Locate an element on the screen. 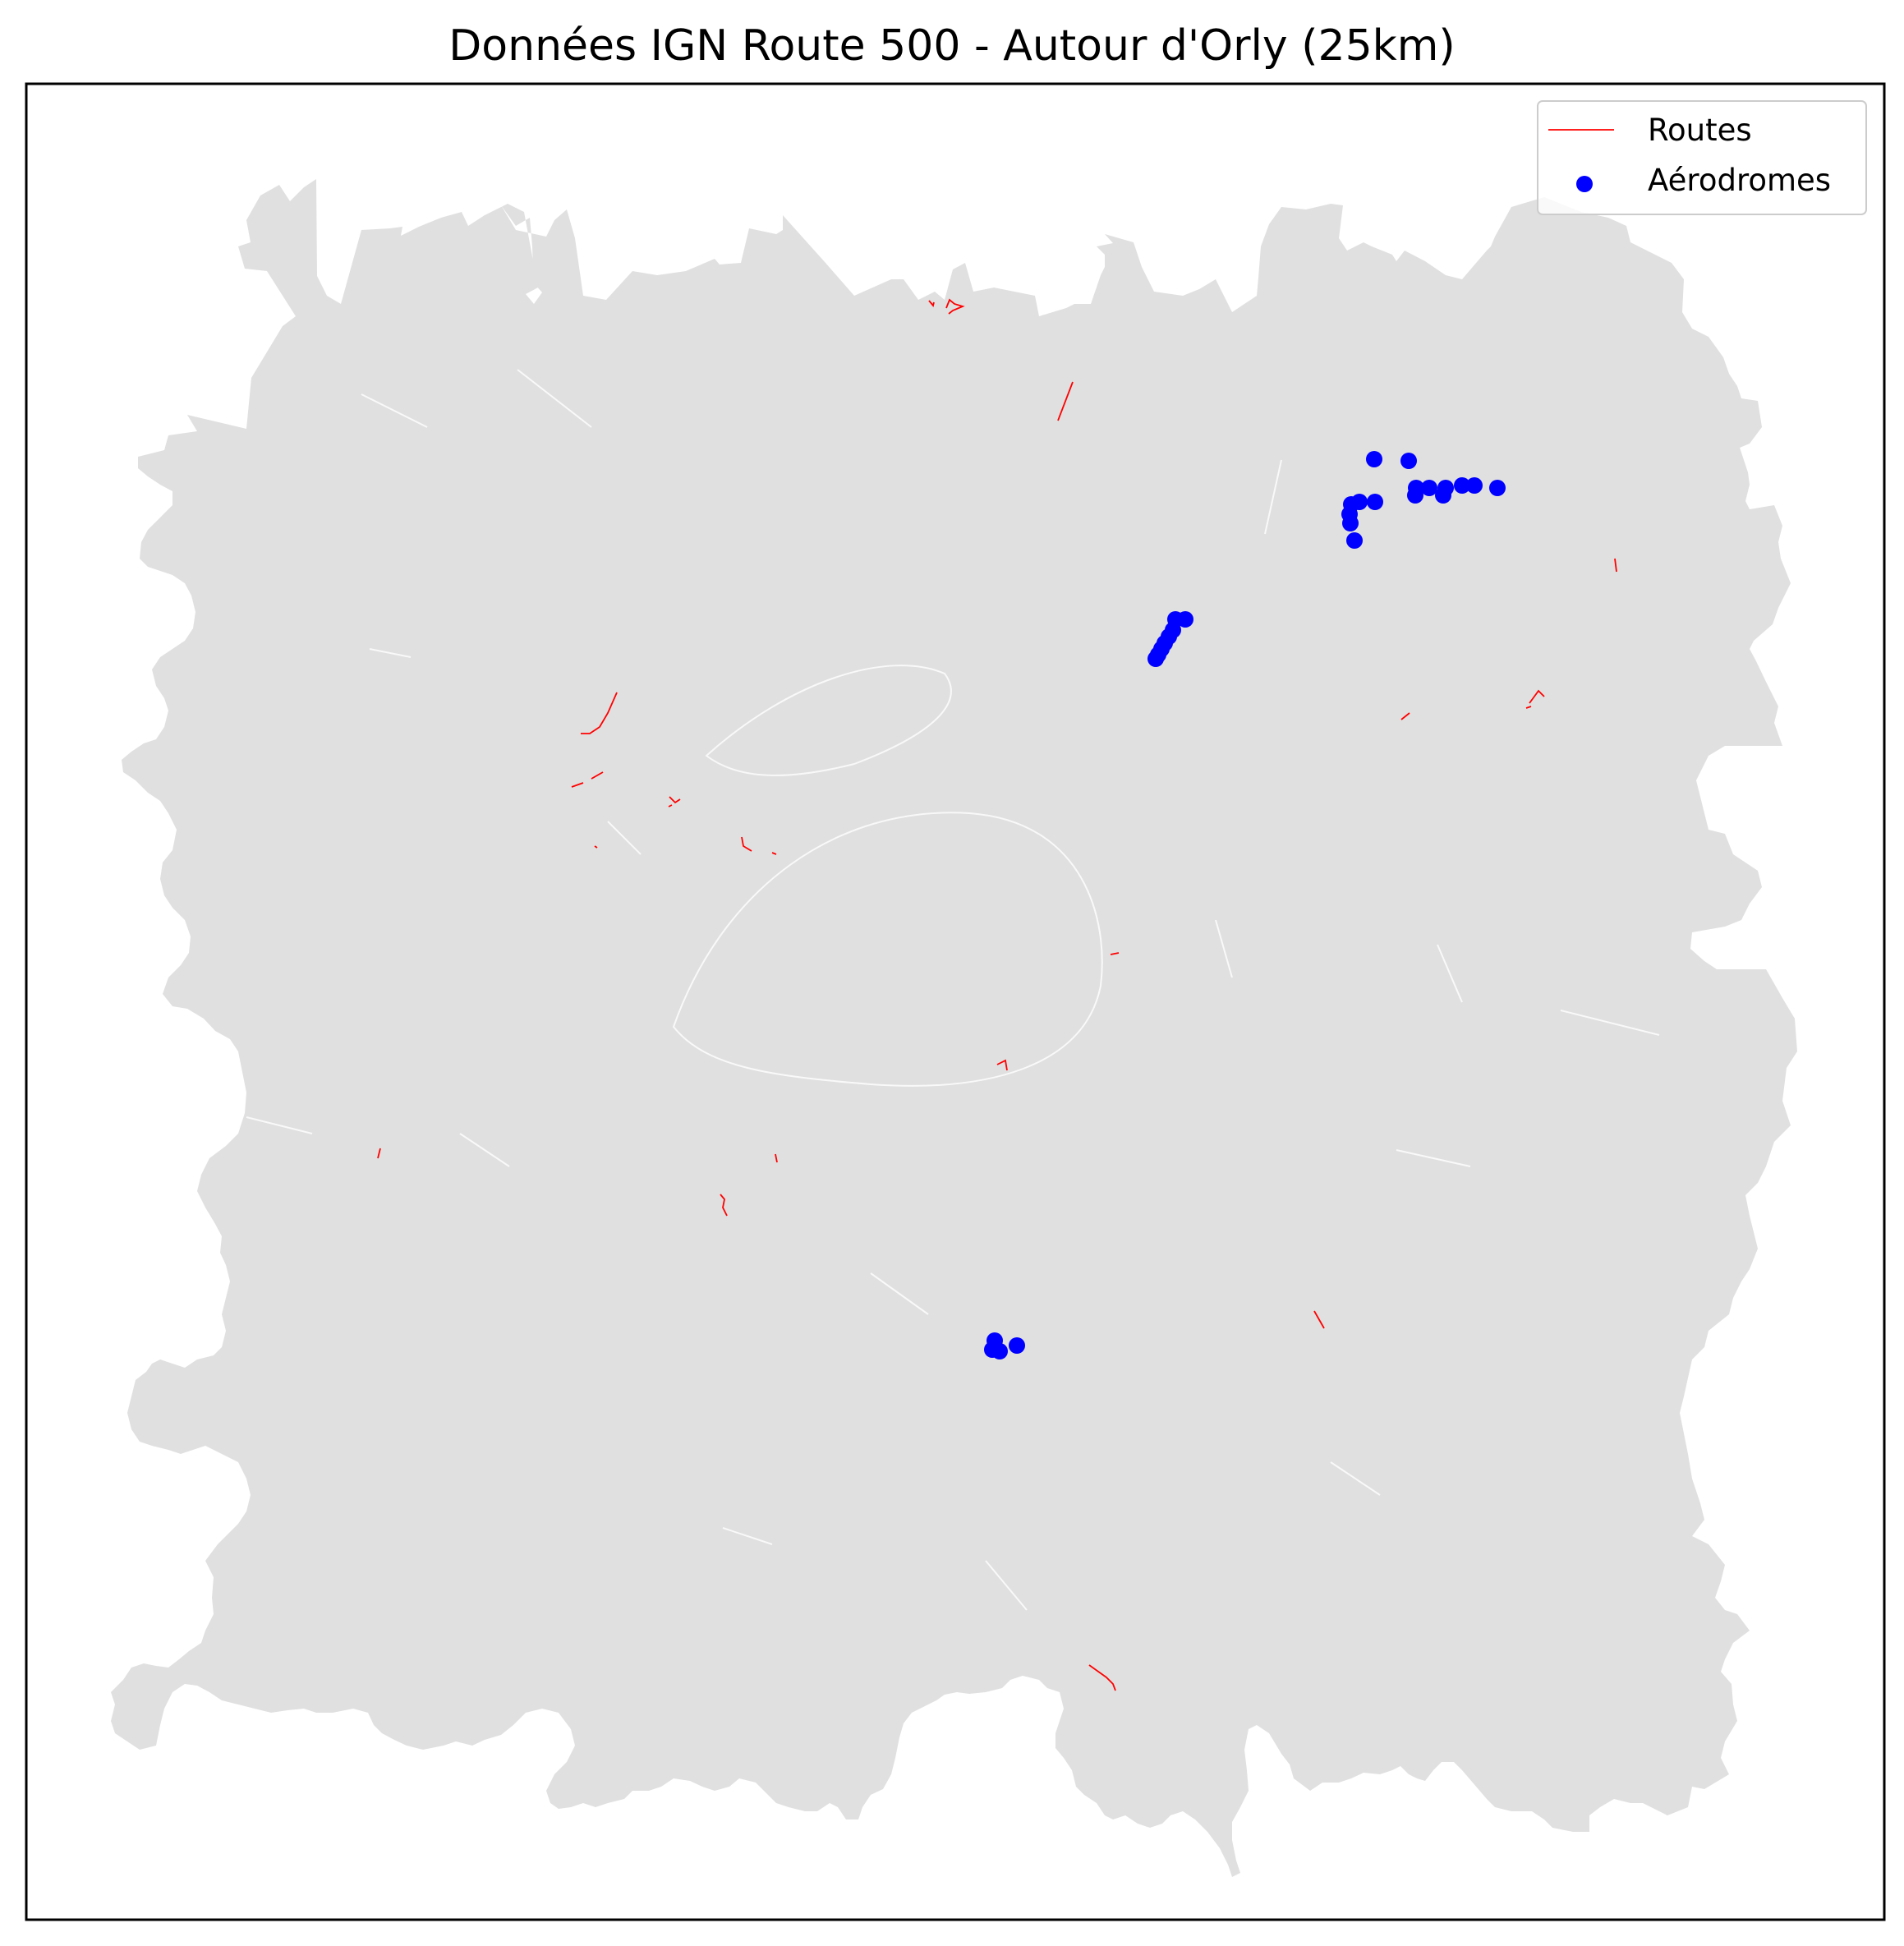  legend-aerodromes-label: Aérodromes is located at coordinates (1739, 181).